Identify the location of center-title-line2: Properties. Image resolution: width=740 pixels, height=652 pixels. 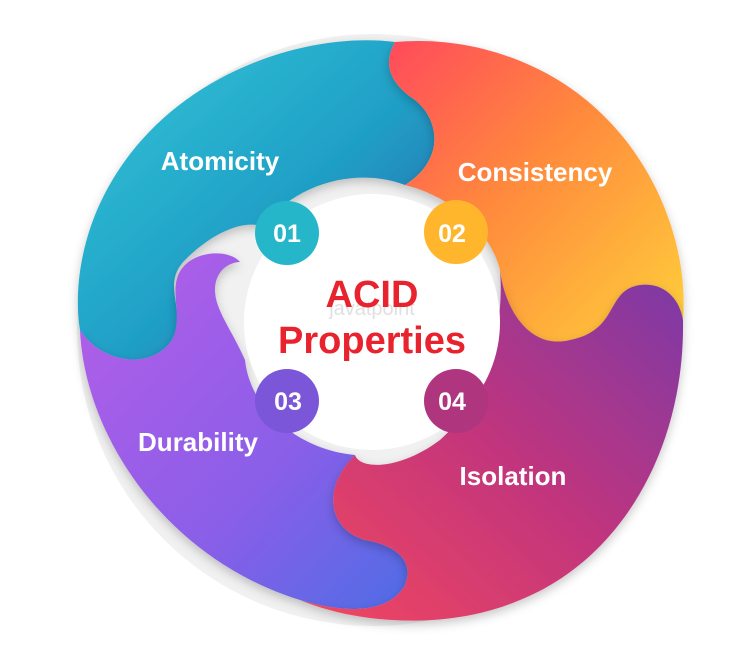
(372, 341).